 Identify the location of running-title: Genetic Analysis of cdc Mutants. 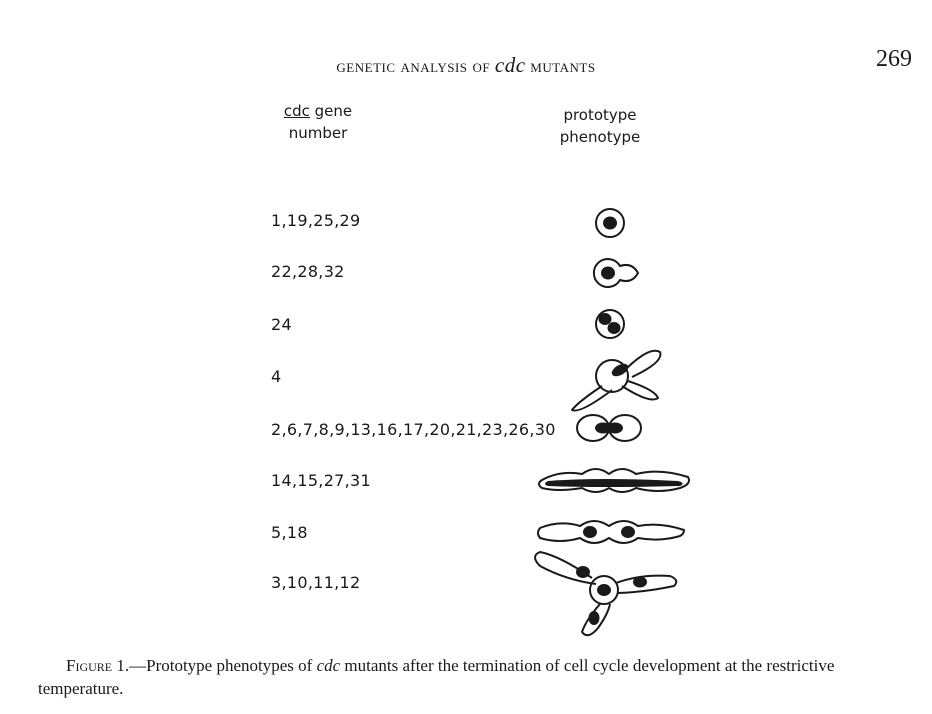
(466, 65).